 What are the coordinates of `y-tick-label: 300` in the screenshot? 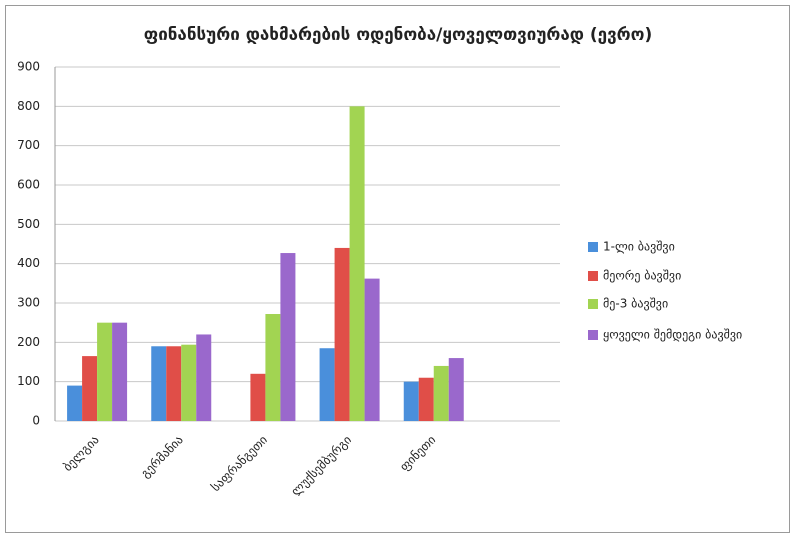 It's located at (28, 303).